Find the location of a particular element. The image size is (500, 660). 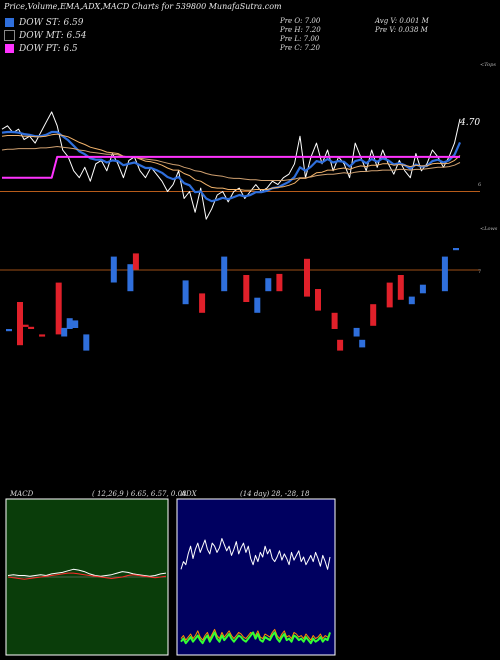

reference-mark: 6 is located at coordinates (479, 185).